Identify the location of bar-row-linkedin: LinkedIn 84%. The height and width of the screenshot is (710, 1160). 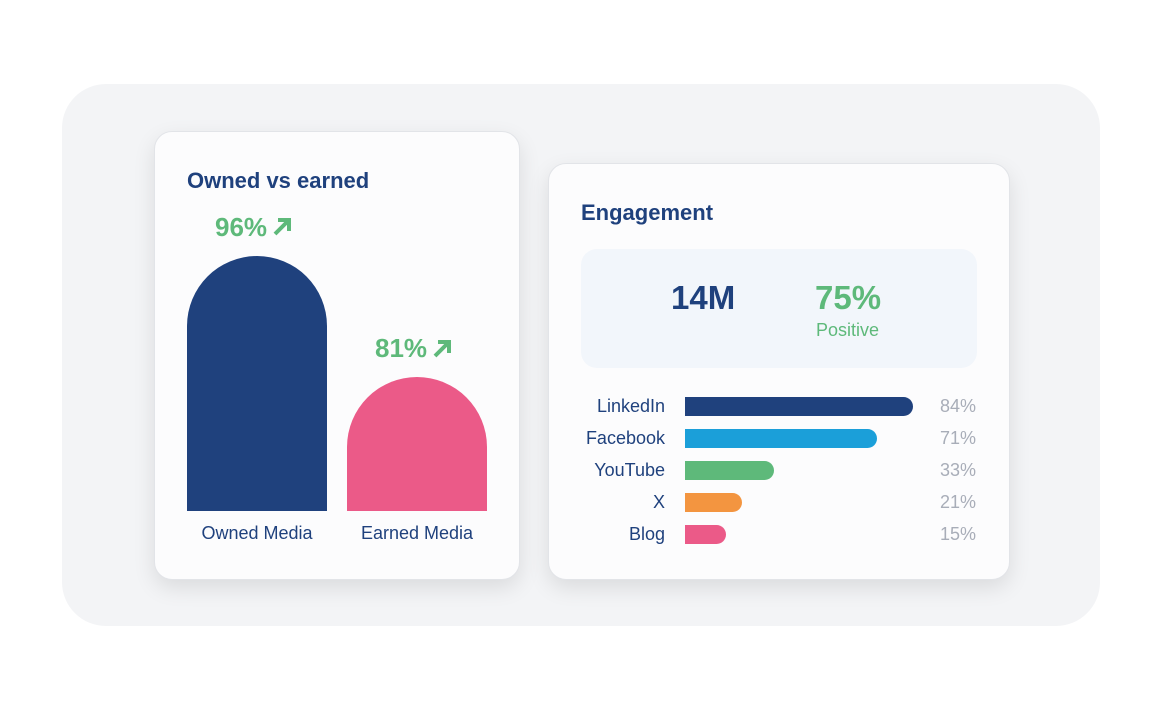
(779, 406).